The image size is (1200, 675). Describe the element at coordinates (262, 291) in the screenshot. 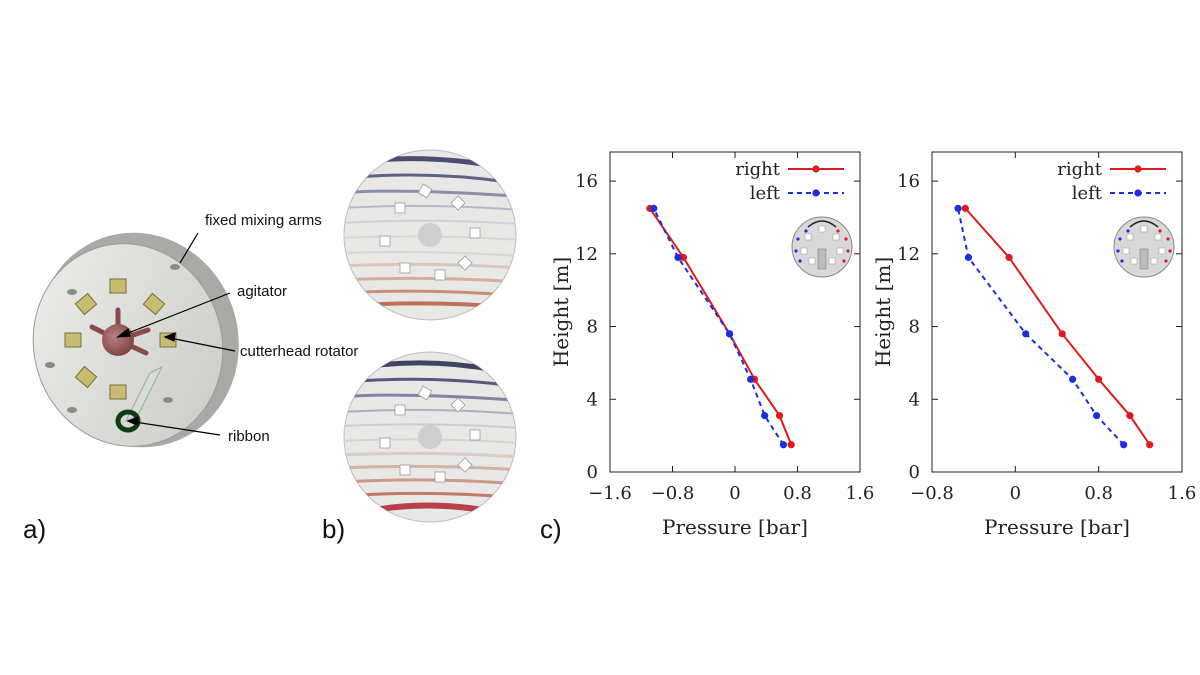

I see `annotation-agitator: agitator` at that location.